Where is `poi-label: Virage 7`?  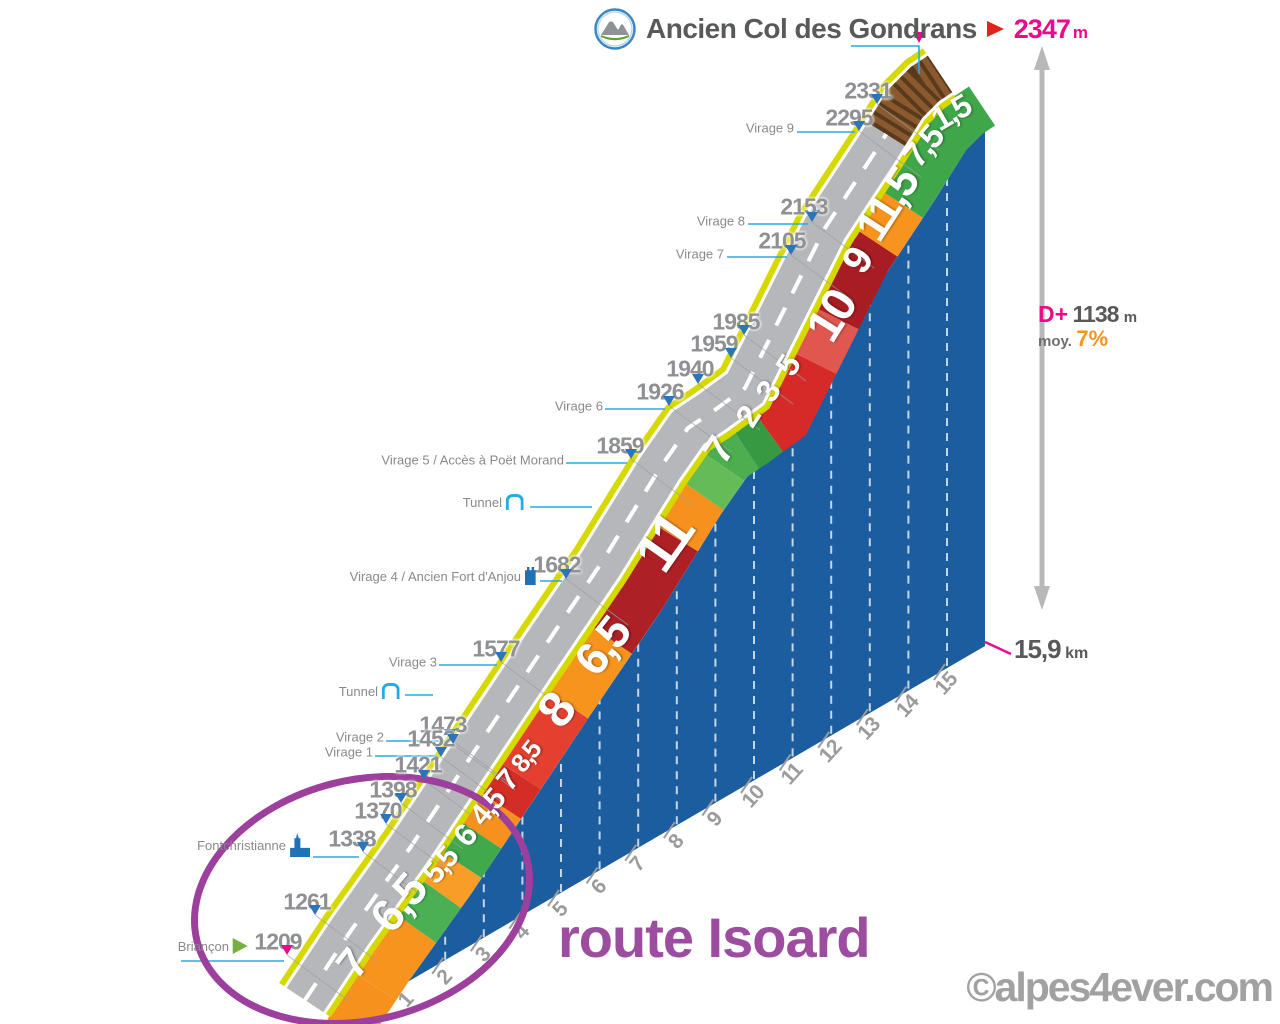 poi-label: Virage 7 is located at coordinates (700, 254).